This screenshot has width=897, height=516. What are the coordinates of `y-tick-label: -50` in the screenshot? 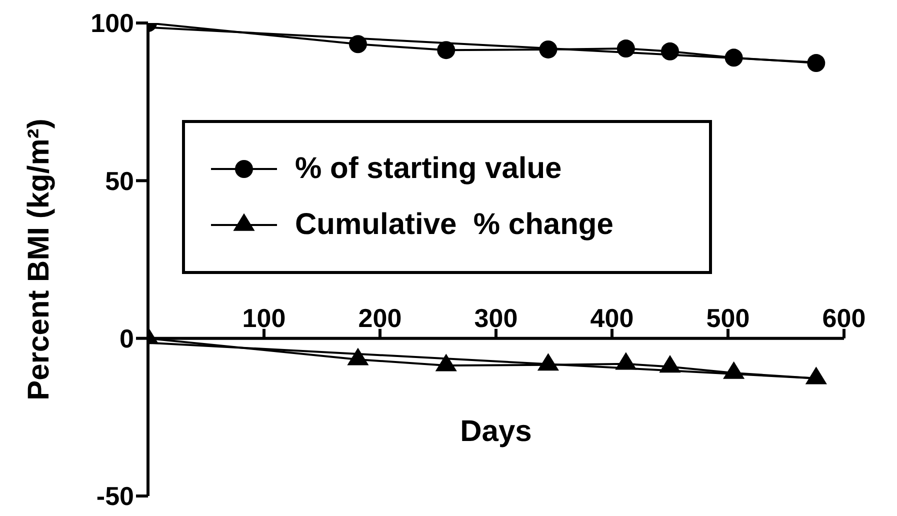 It's located at (115, 496).